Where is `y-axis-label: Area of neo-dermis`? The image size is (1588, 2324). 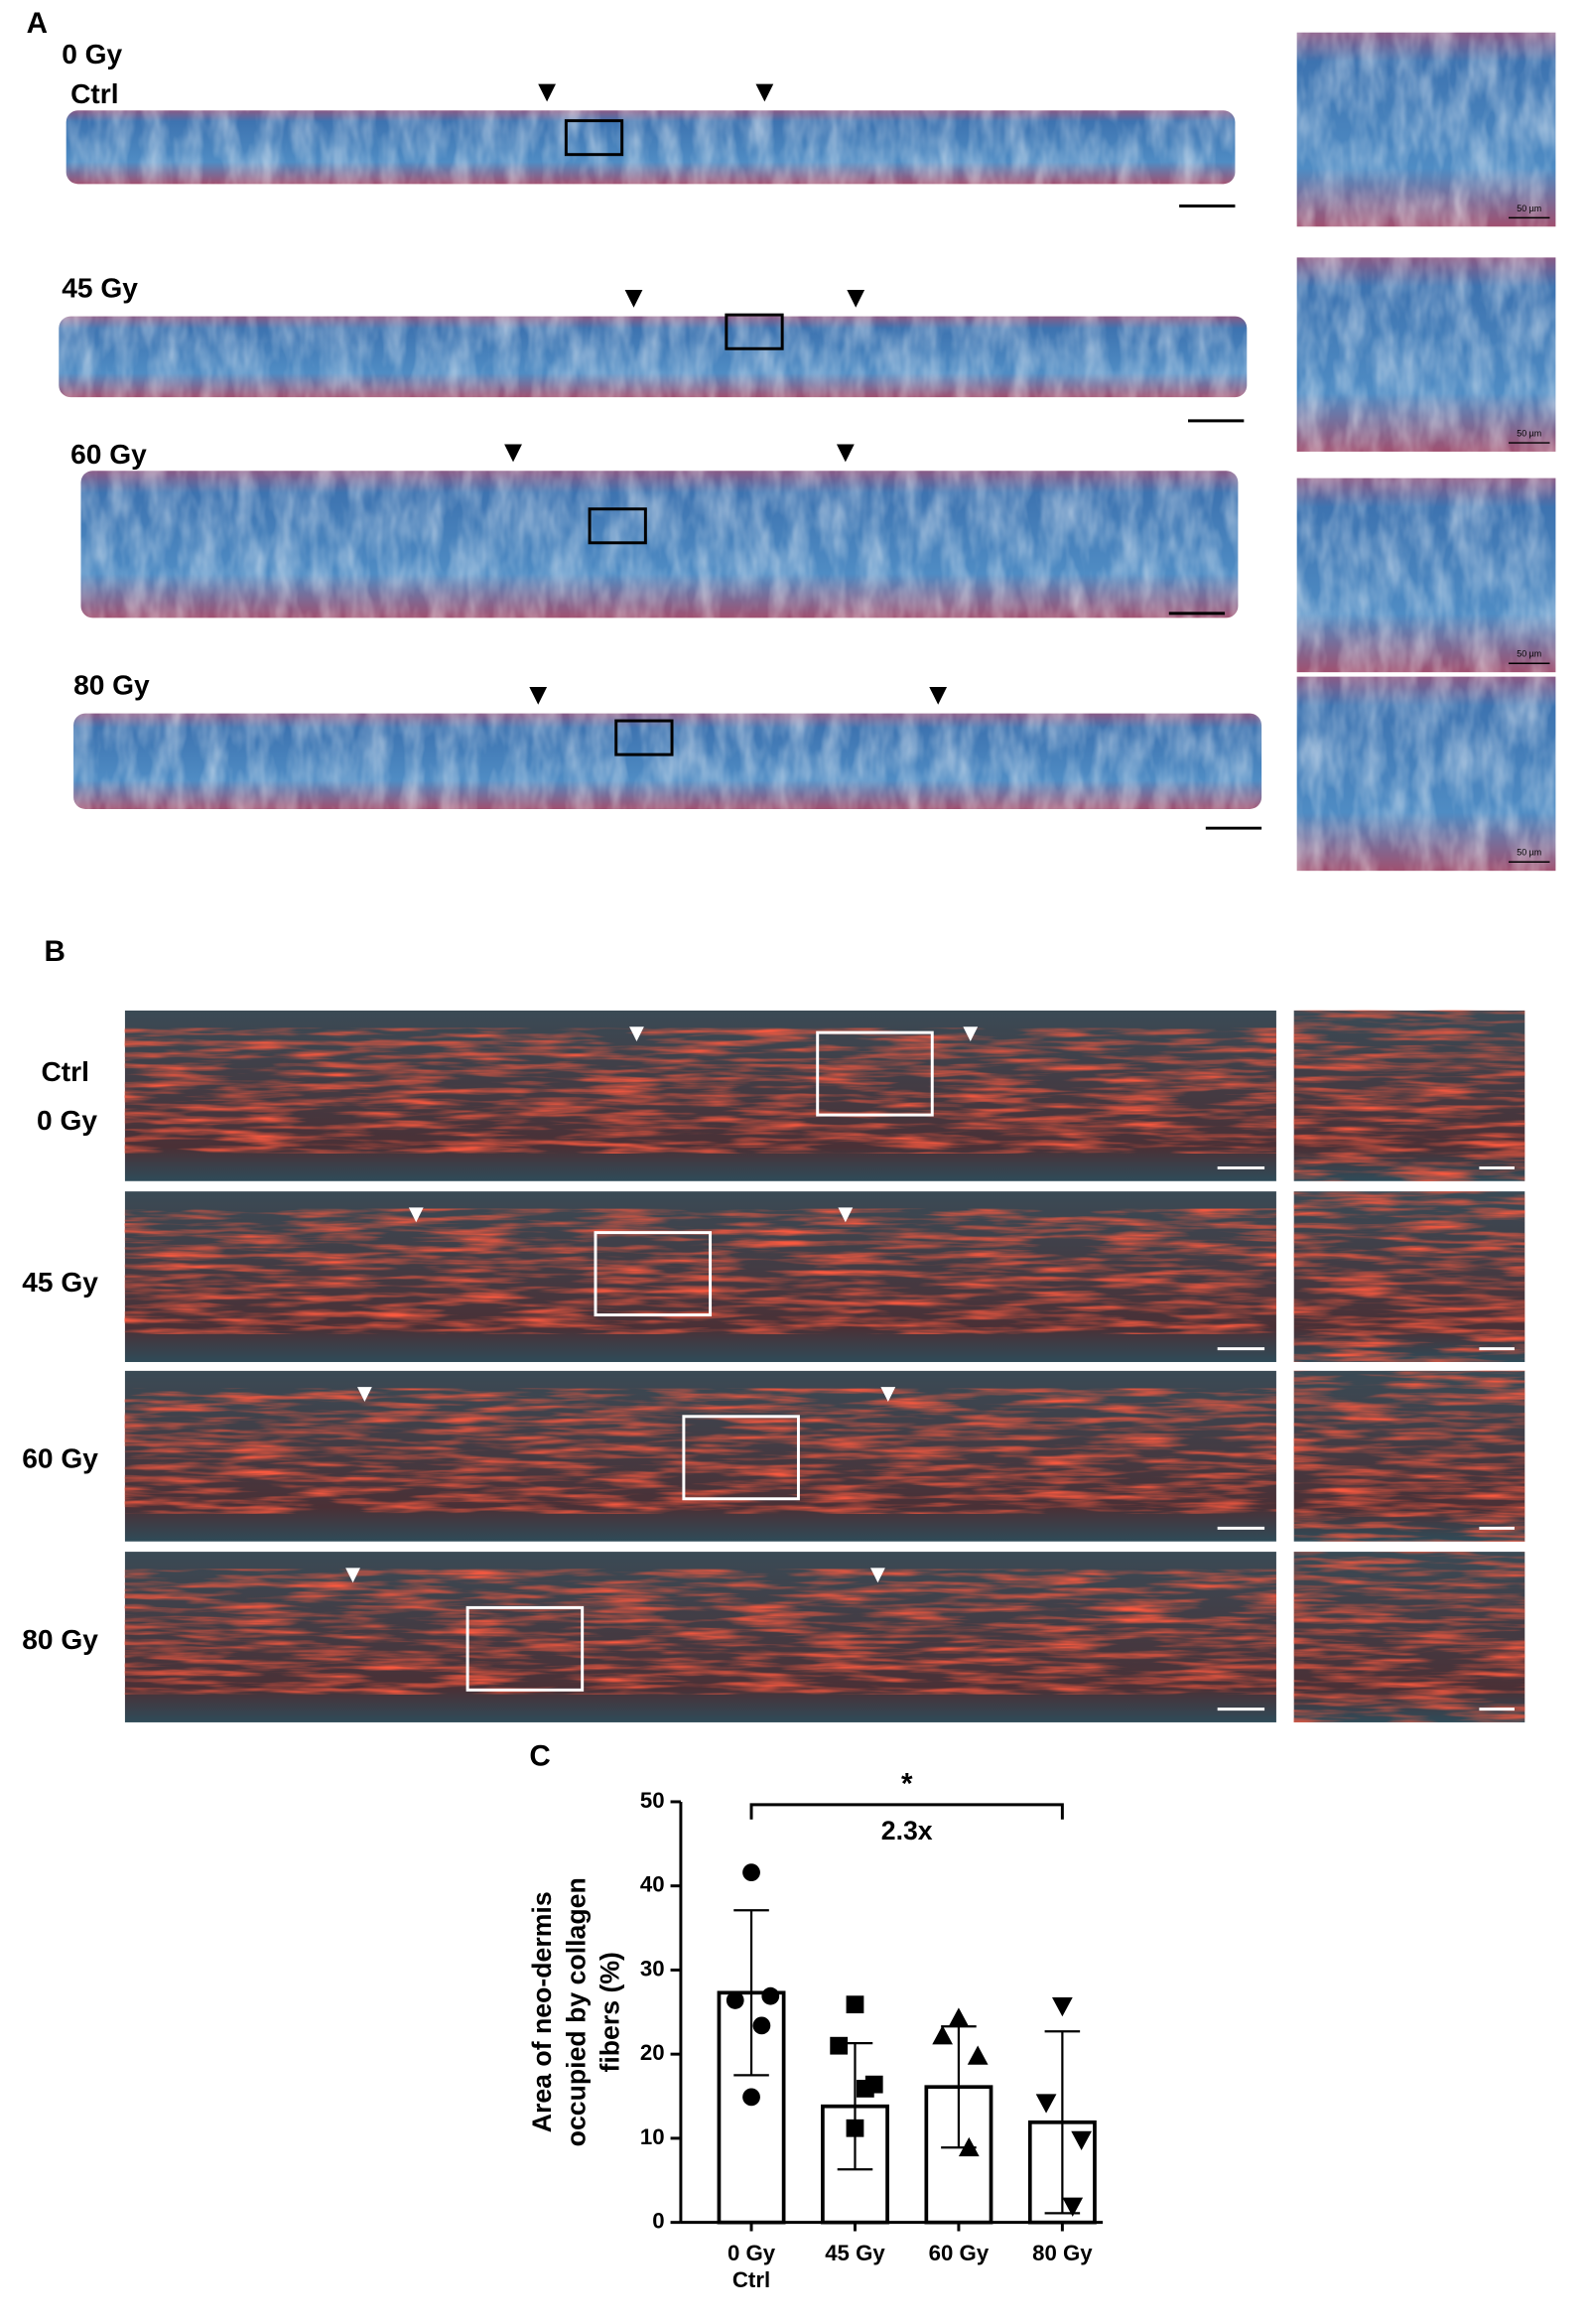
y-axis-label: Area of neo-dermis is located at coordinates (542, 2012).